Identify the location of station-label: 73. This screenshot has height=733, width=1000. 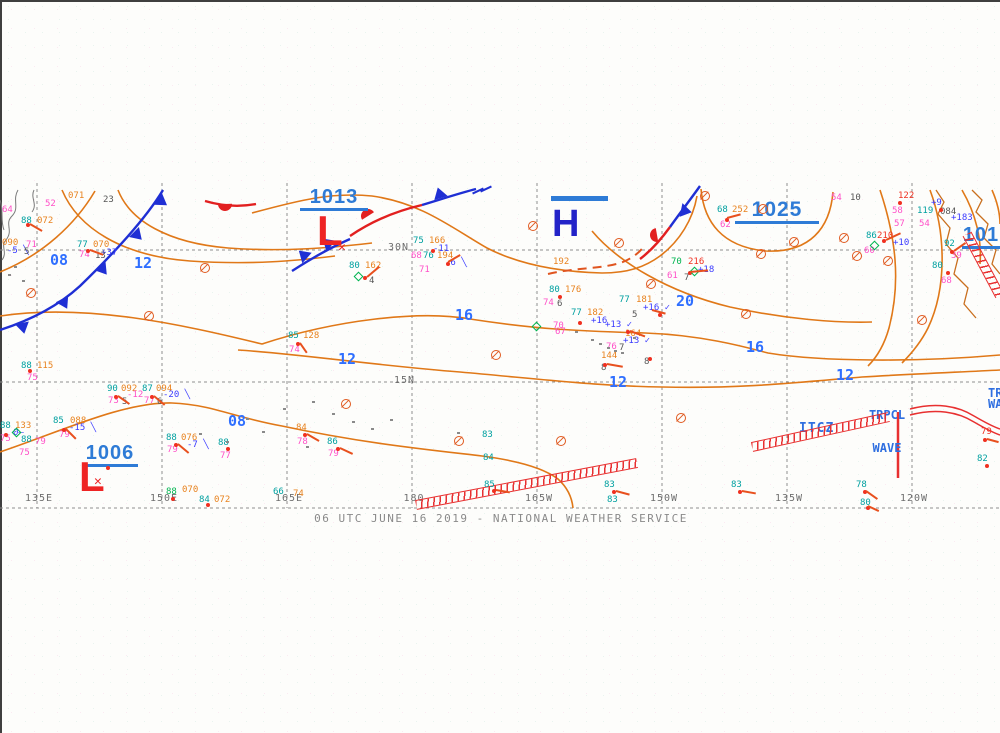
(113, 401).